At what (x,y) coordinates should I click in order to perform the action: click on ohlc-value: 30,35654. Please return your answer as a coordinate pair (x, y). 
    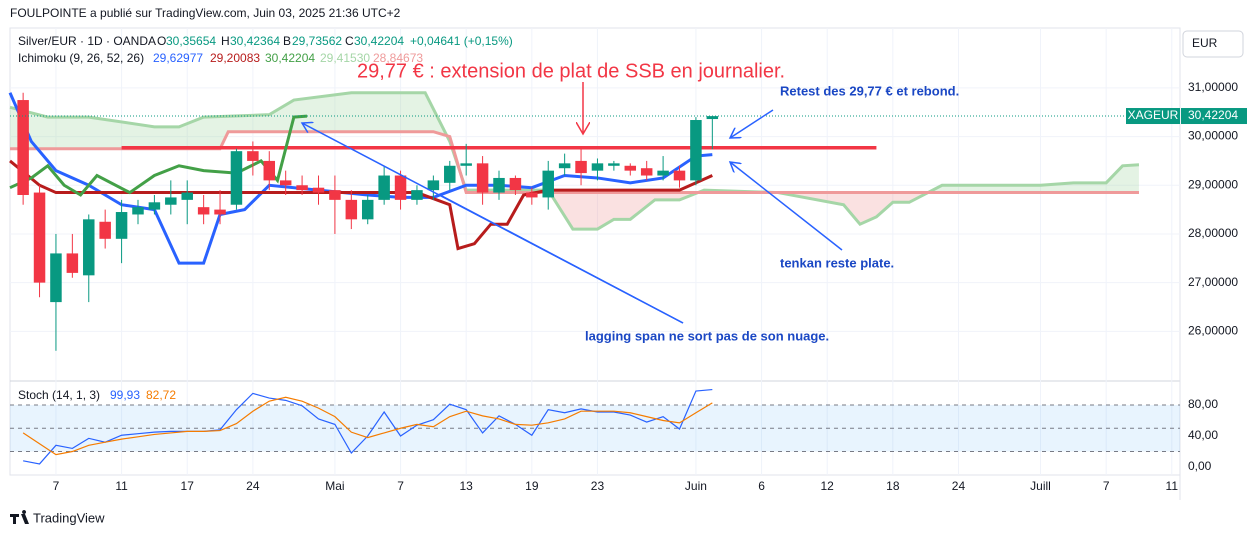
    Looking at the image, I should click on (191, 41).